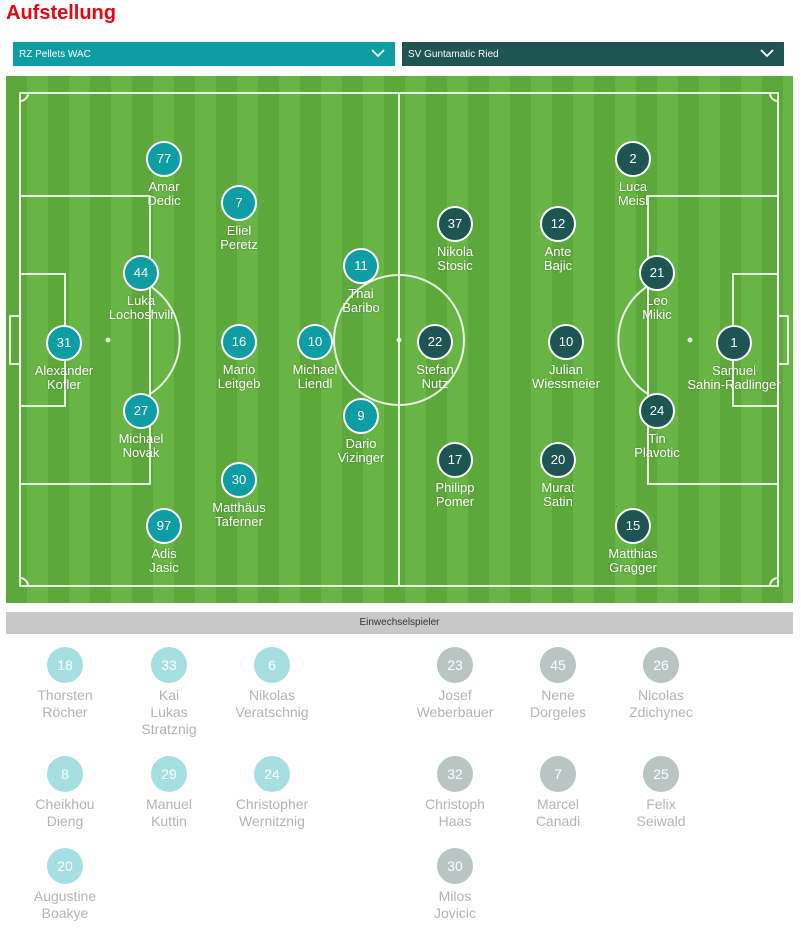 This screenshot has height=937, width=801. I want to click on player-home: 11 Thai Baribo, so click(361, 281).